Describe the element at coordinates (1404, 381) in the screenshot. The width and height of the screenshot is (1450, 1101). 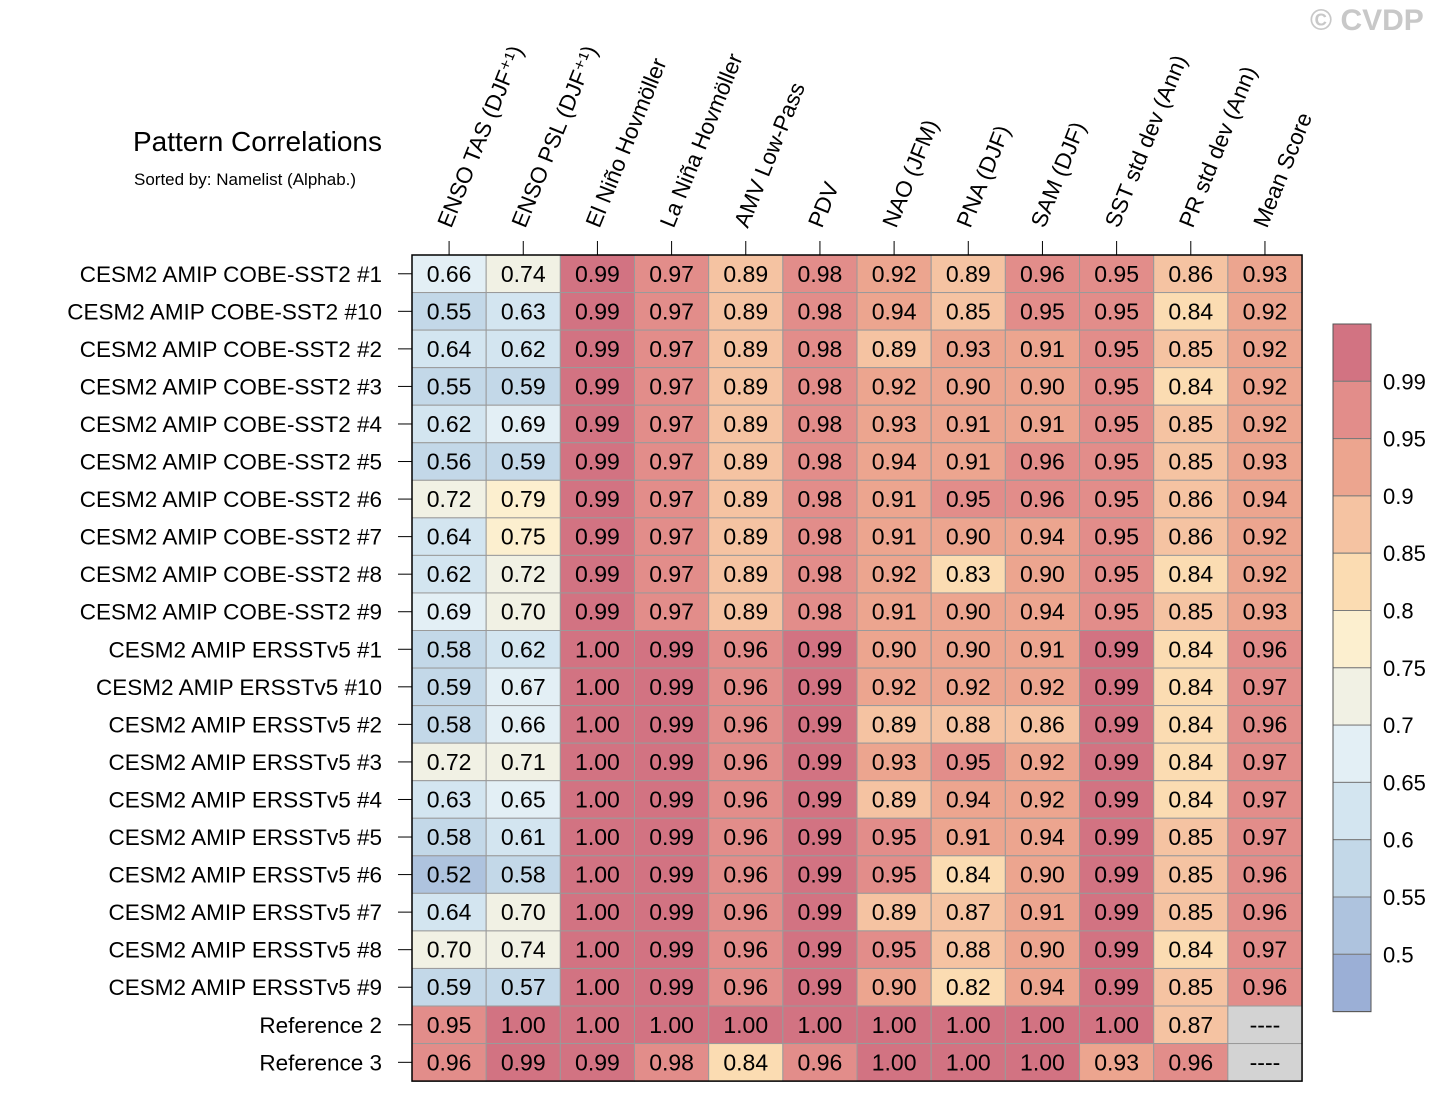
I see `colorbar-tick-label: 0.99` at that location.